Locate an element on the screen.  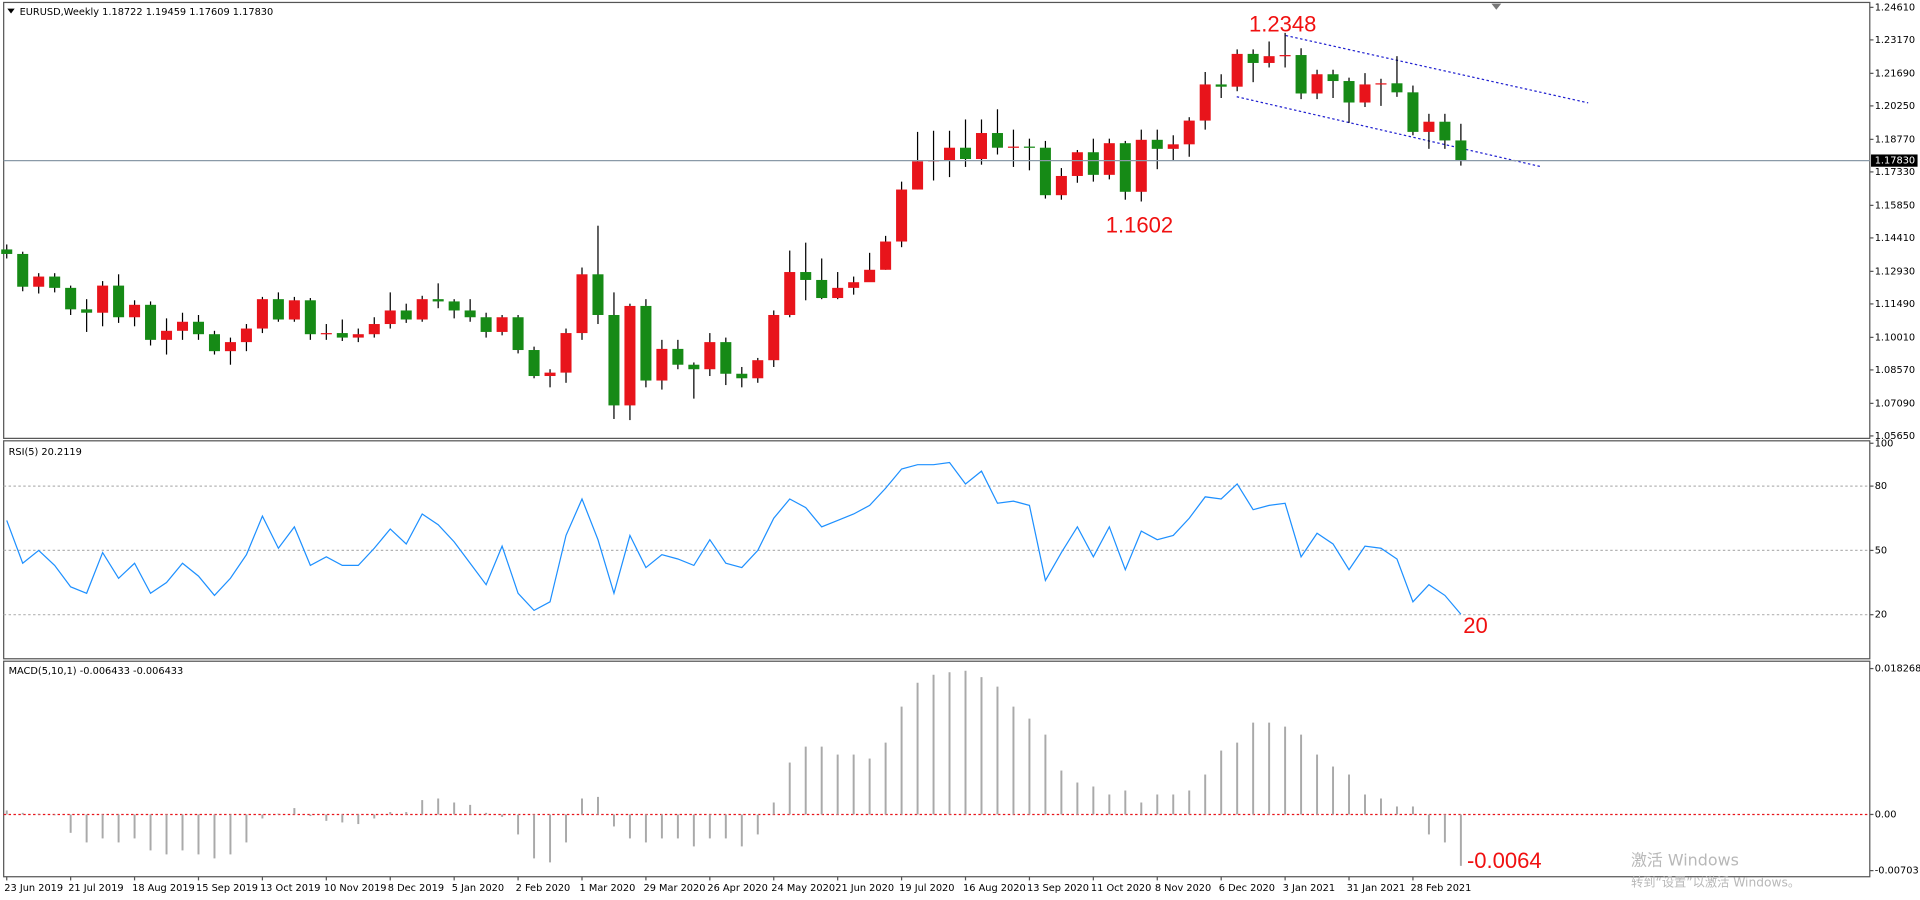
bid-label-box is located at coordinates (1894, 160).